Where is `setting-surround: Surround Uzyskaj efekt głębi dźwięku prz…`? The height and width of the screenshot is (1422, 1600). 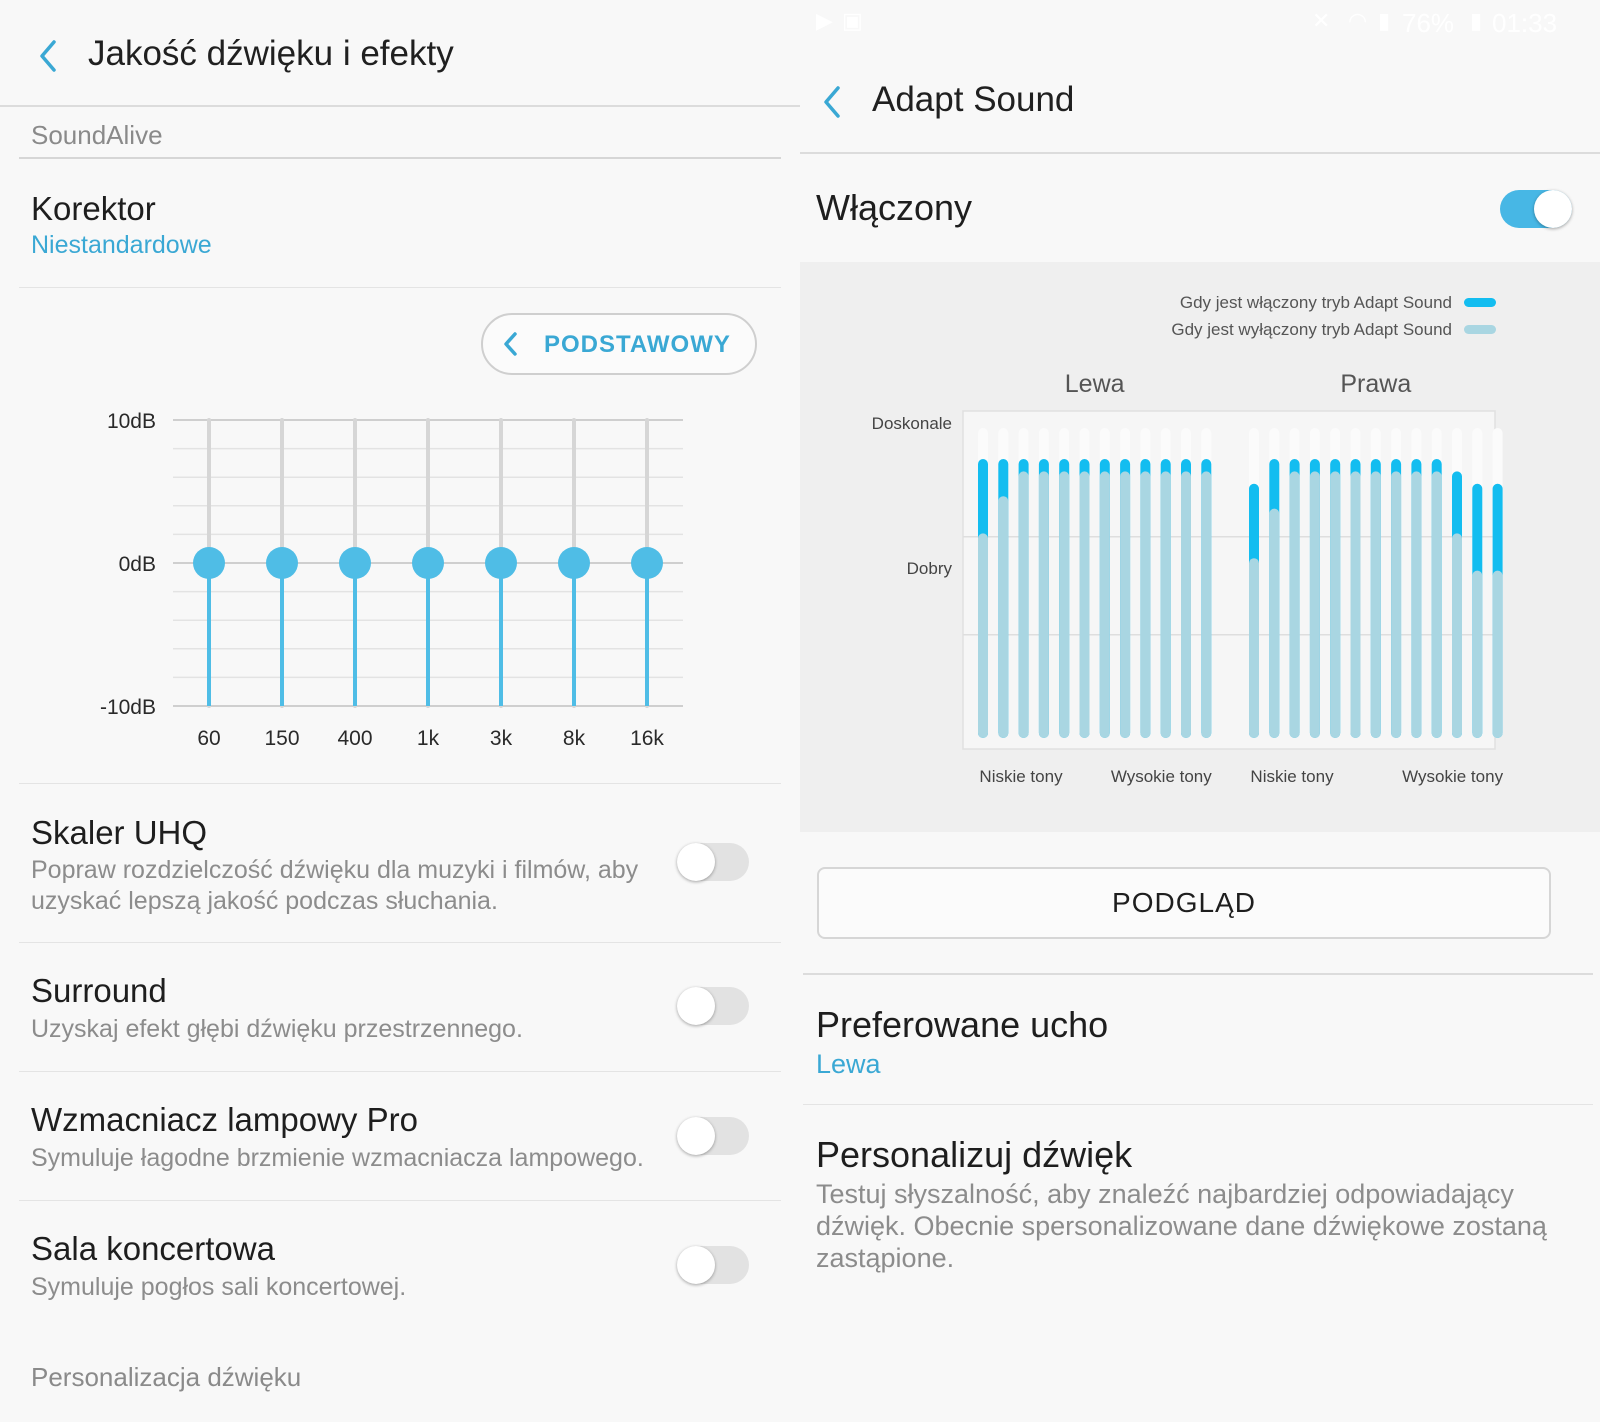 setting-surround: Surround Uzyskaj efekt głębi dźwięku prz… is located at coordinates (400, 1013).